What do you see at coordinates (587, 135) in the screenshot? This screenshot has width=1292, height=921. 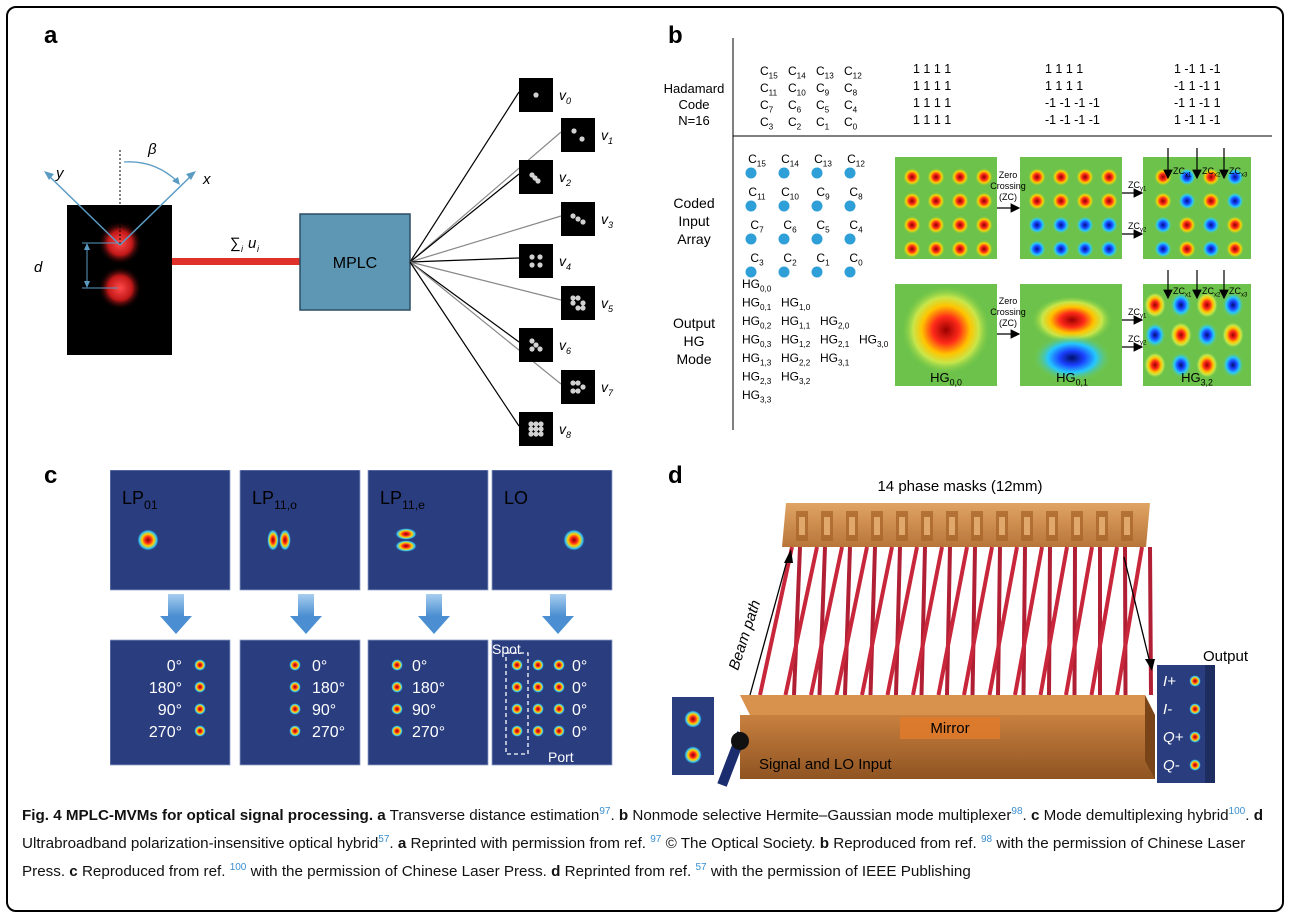 I see `output-mode-1: v1` at bounding box center [587, 135].